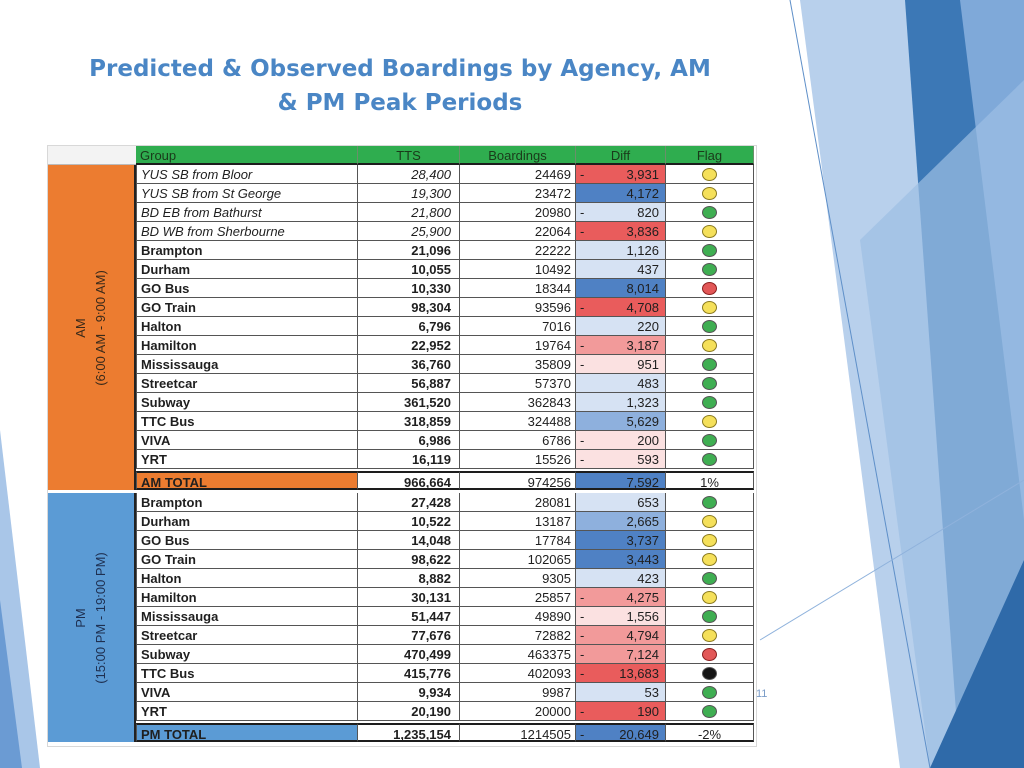 This screenshot has height=768, width=1024. What do you see at coordinates (247, 440) in the screenshot?
I see `group-cell: VIVA` at bounding box center [247, 440].